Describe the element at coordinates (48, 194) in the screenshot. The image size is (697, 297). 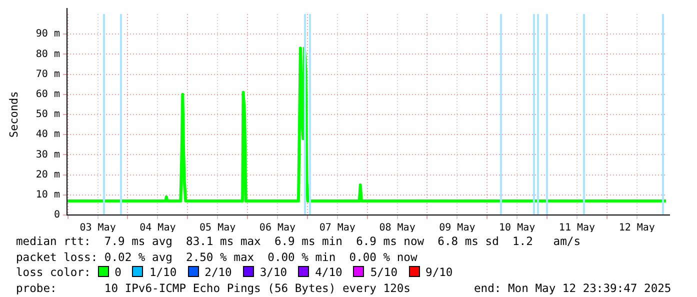
I see `y-tick-label: 10 m` at that location.